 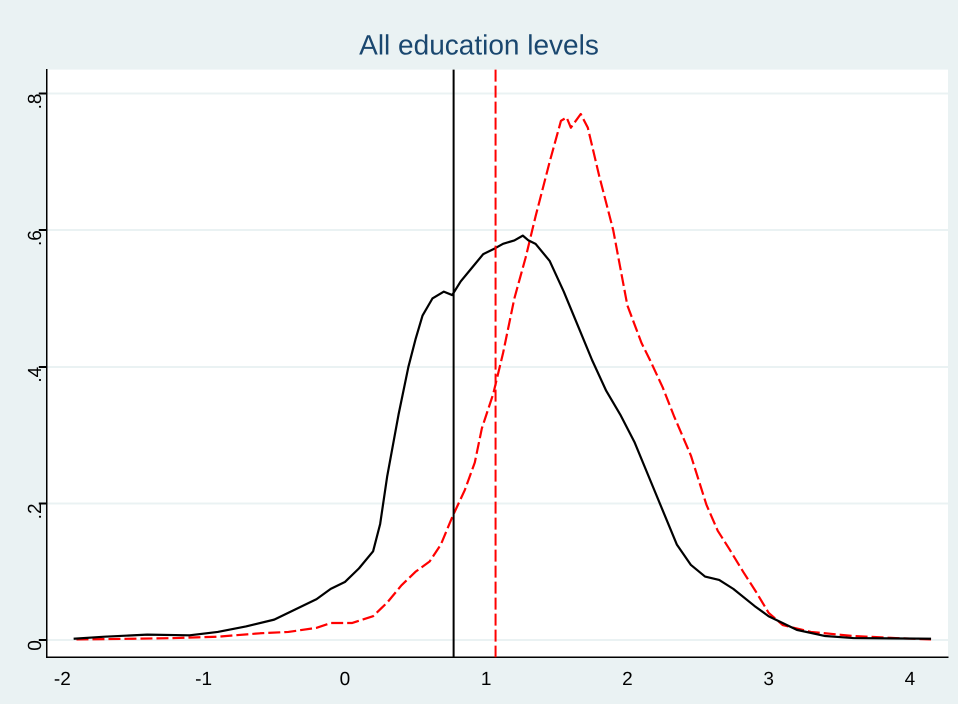 I want to click on x-tick-label: 1, so click(x=486, y=679).